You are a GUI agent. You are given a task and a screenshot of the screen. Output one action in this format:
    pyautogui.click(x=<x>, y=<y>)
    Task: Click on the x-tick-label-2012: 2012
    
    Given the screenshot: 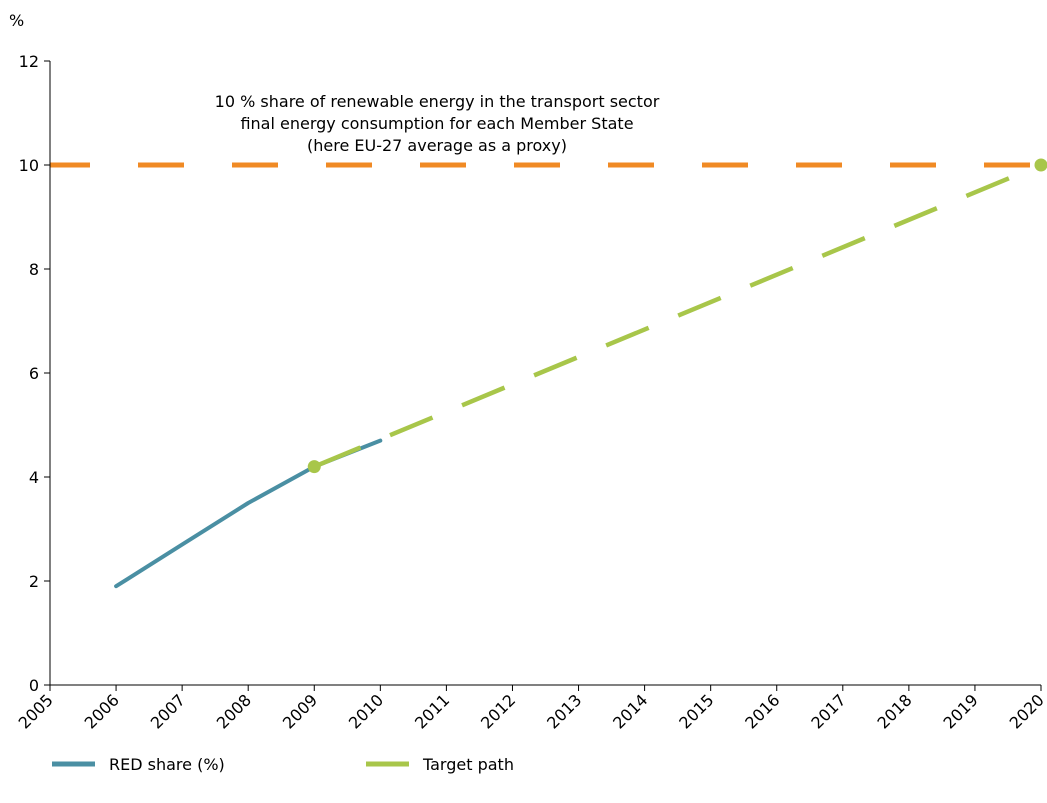 What is the action you would take?
    pyautogui.click(x=498, y=711)
    